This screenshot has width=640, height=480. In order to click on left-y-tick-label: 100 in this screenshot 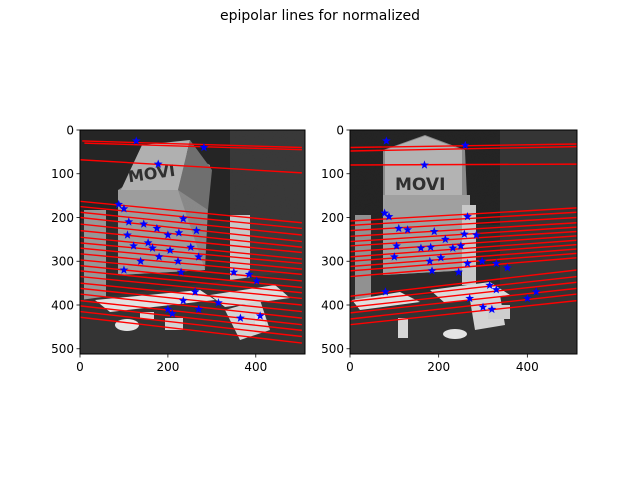, I will do `click(62, 174)`.